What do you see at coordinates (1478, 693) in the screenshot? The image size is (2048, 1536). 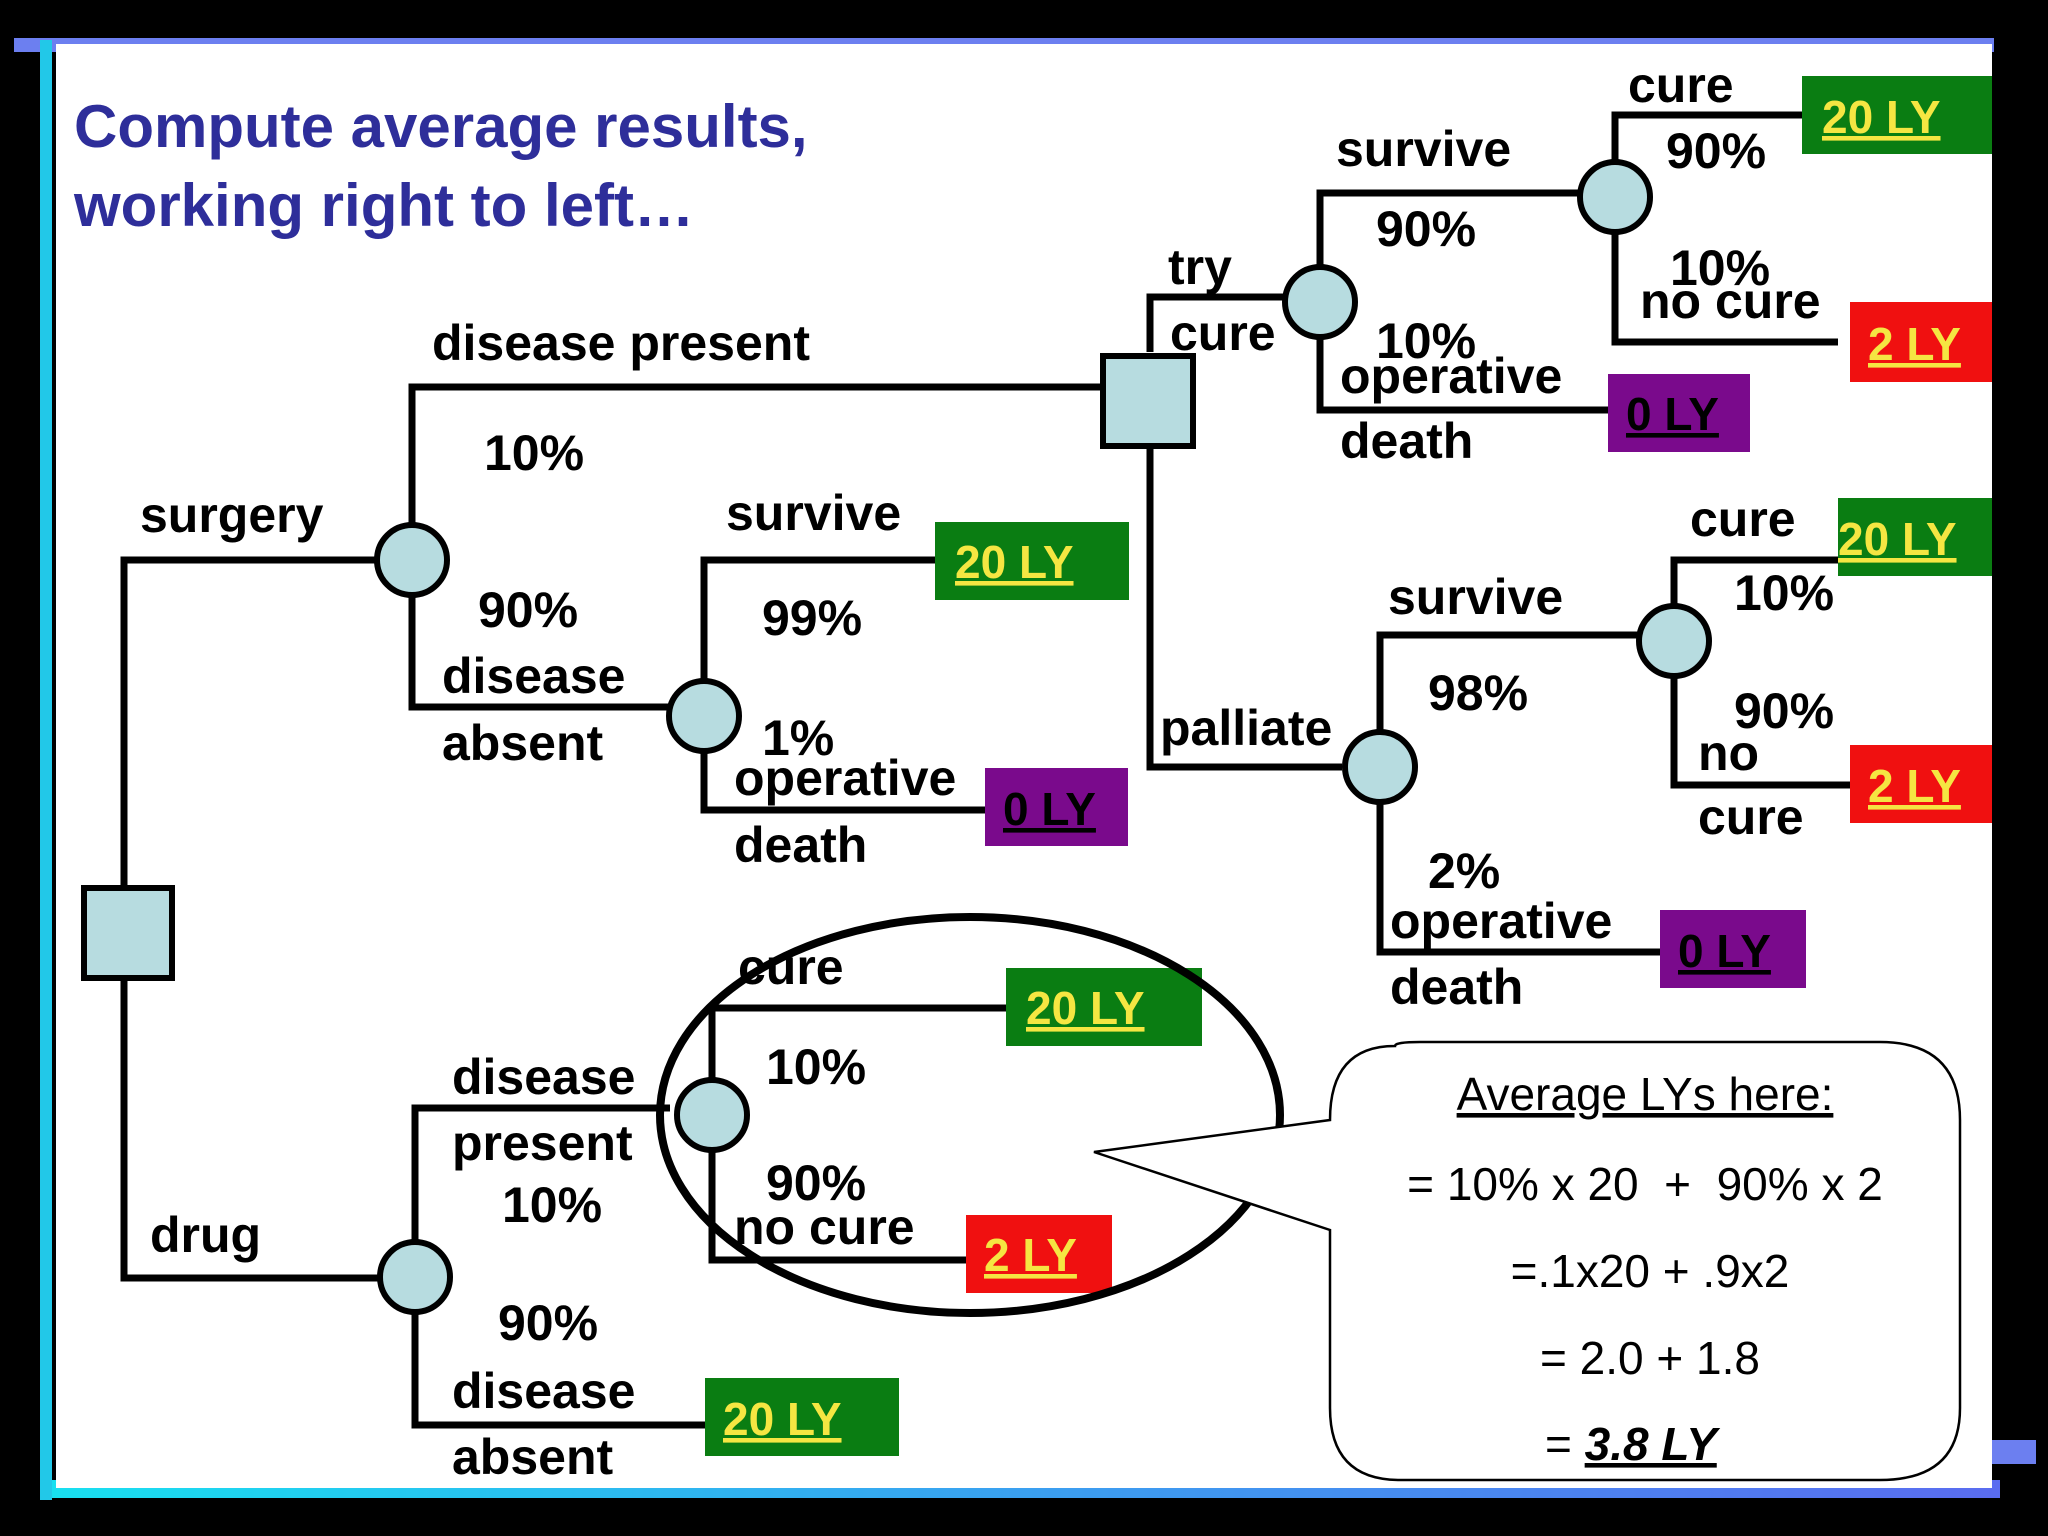 I see `probability-label: 98%` at bounding box center [1478, 693].